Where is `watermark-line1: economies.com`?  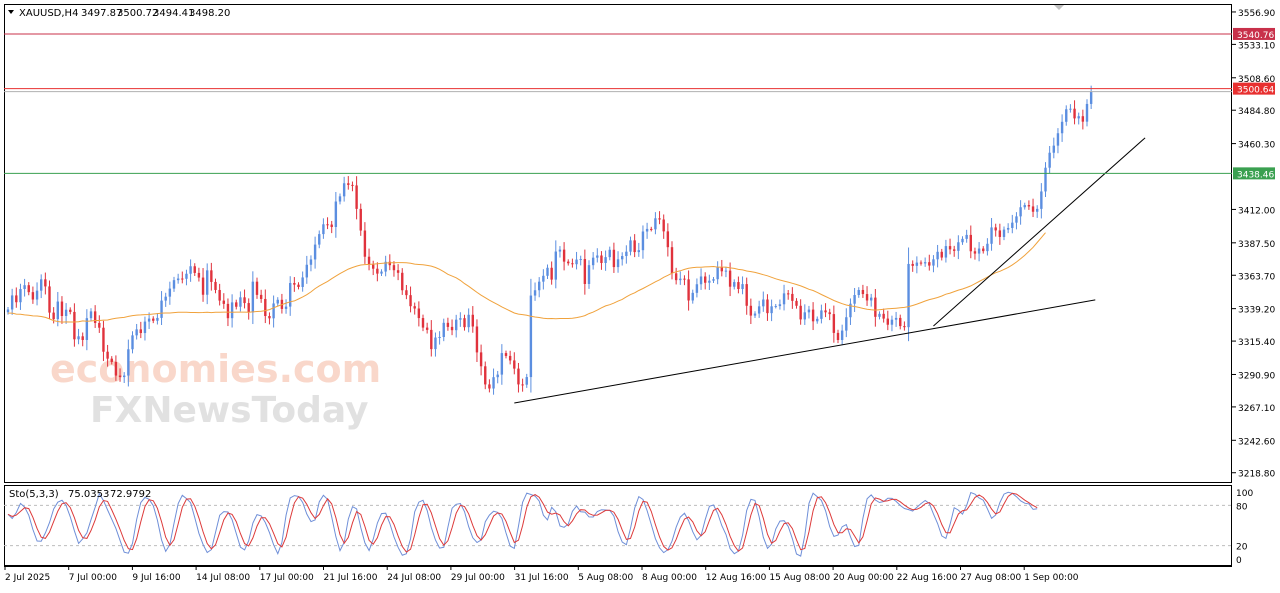 watermark-line1: economies.com is located at coordinates (215, 369).